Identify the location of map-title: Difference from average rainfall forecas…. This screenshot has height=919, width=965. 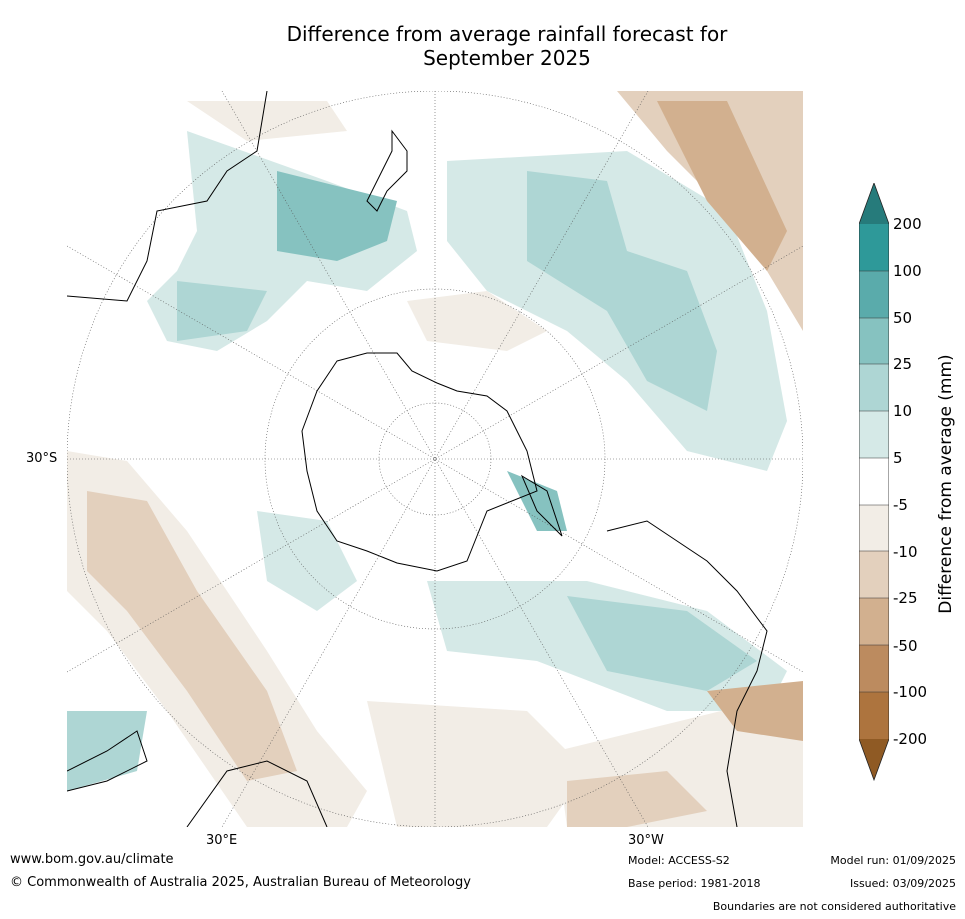
(507, 46).